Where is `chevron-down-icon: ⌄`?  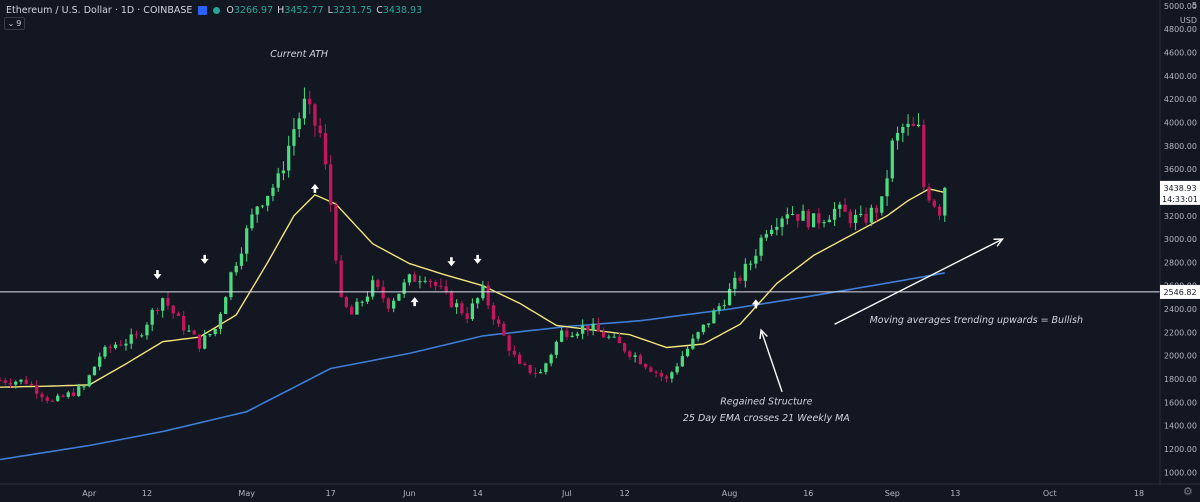 chevron-down-icon: ⌄ is located at coordinates (11, 23).